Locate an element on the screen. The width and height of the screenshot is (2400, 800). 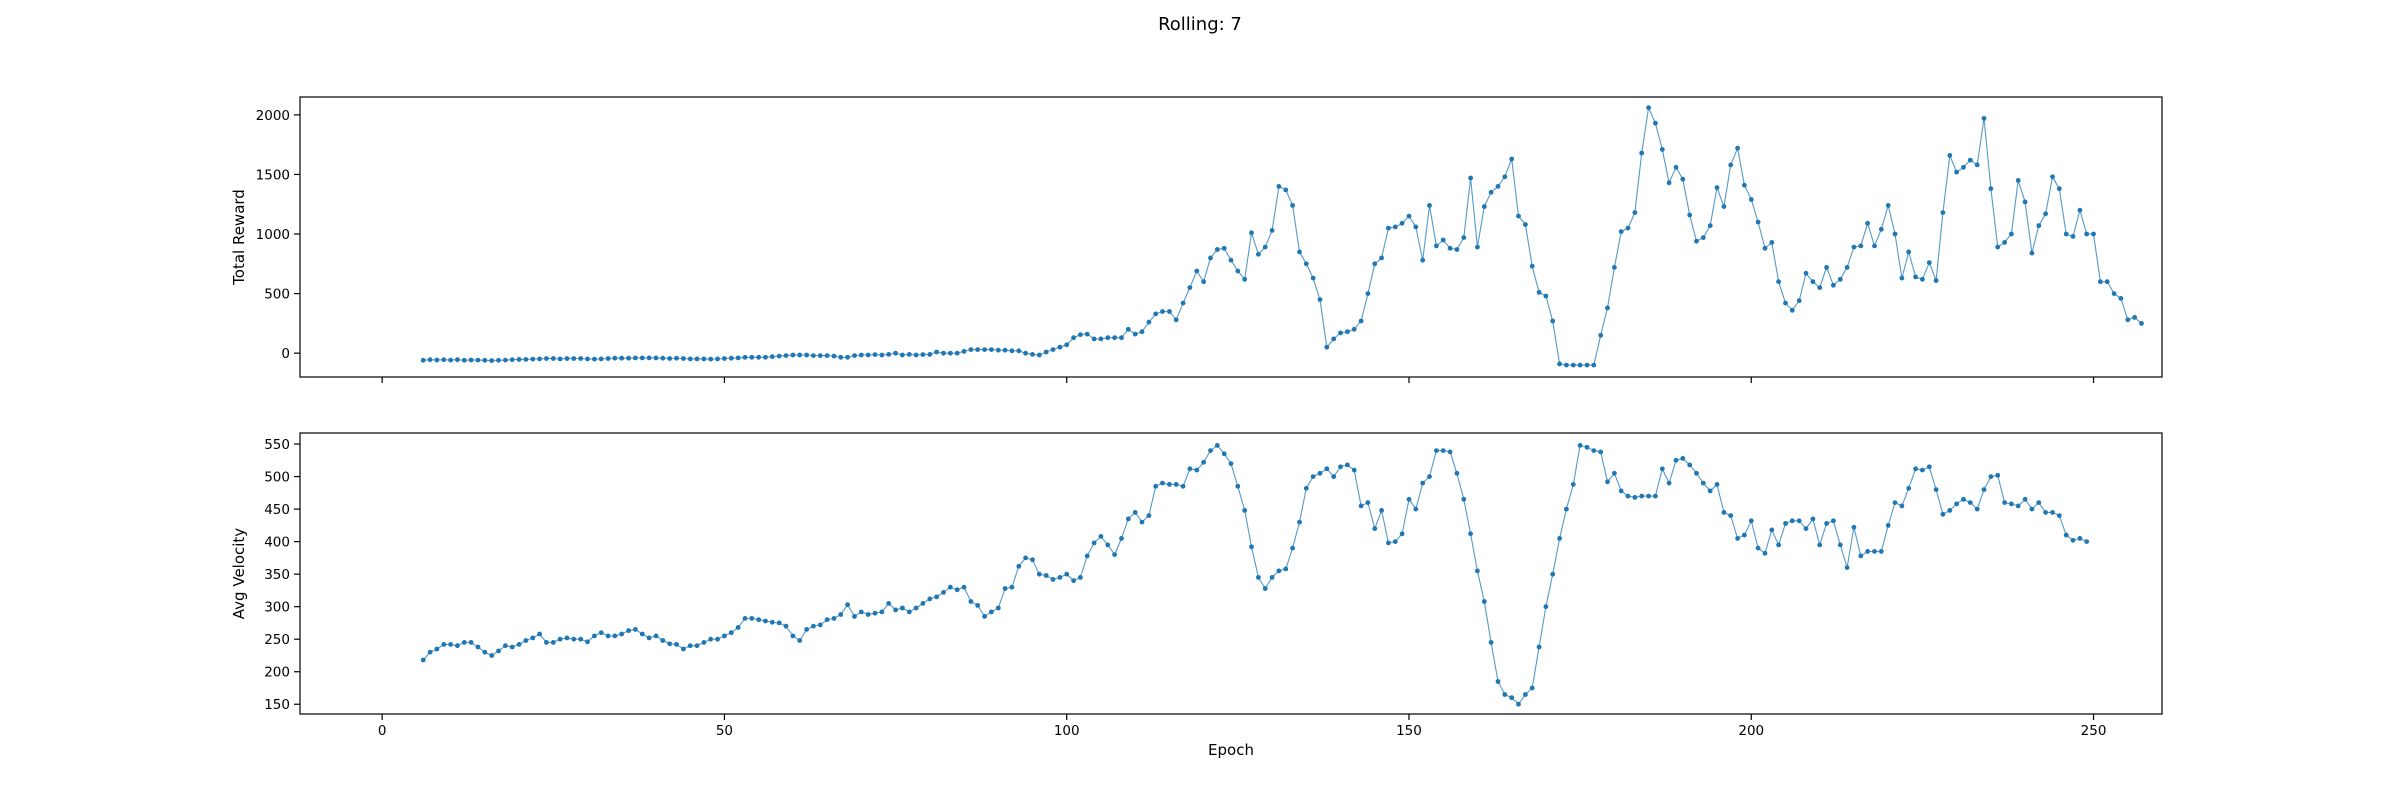
avg-velocity-y-tick-label: 150 is located at coordinates (277, 705).